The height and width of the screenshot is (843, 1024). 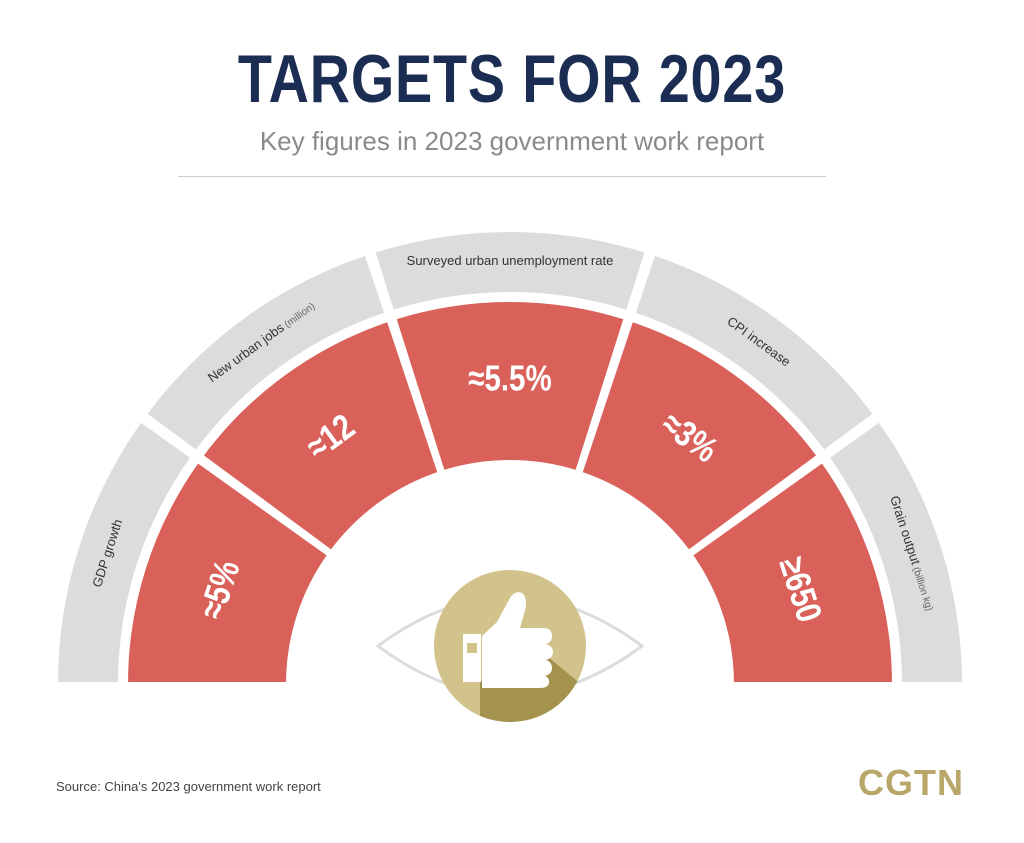 I want to click on target-value-unemployment-rate: ≈5.5%, so click(x=509, y=378).